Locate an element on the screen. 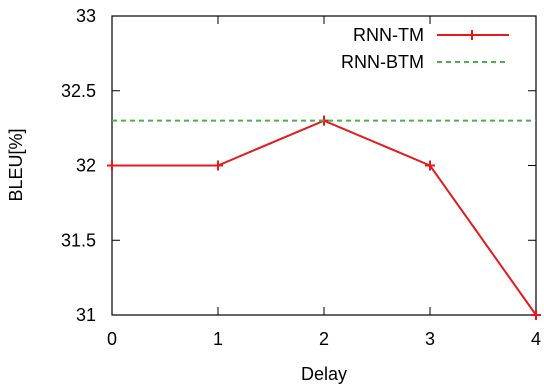 The height and width of the screenshot is (385, 544). legend-label-rnn-tm: RNN-TM is located at coordinates (388, 35).